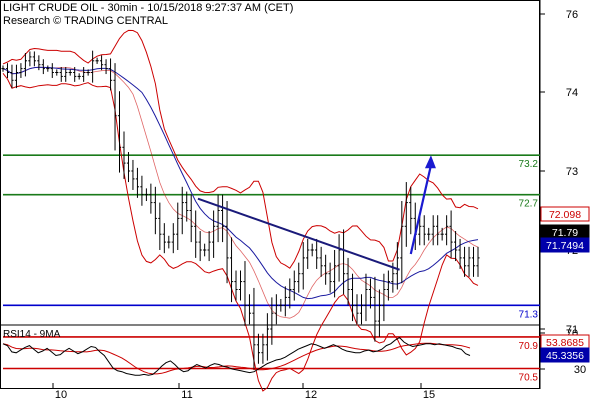 The width and height of the screenshot is (590, 400). I want to click on rsi-tick-label-30: 30, so click(580, 370).